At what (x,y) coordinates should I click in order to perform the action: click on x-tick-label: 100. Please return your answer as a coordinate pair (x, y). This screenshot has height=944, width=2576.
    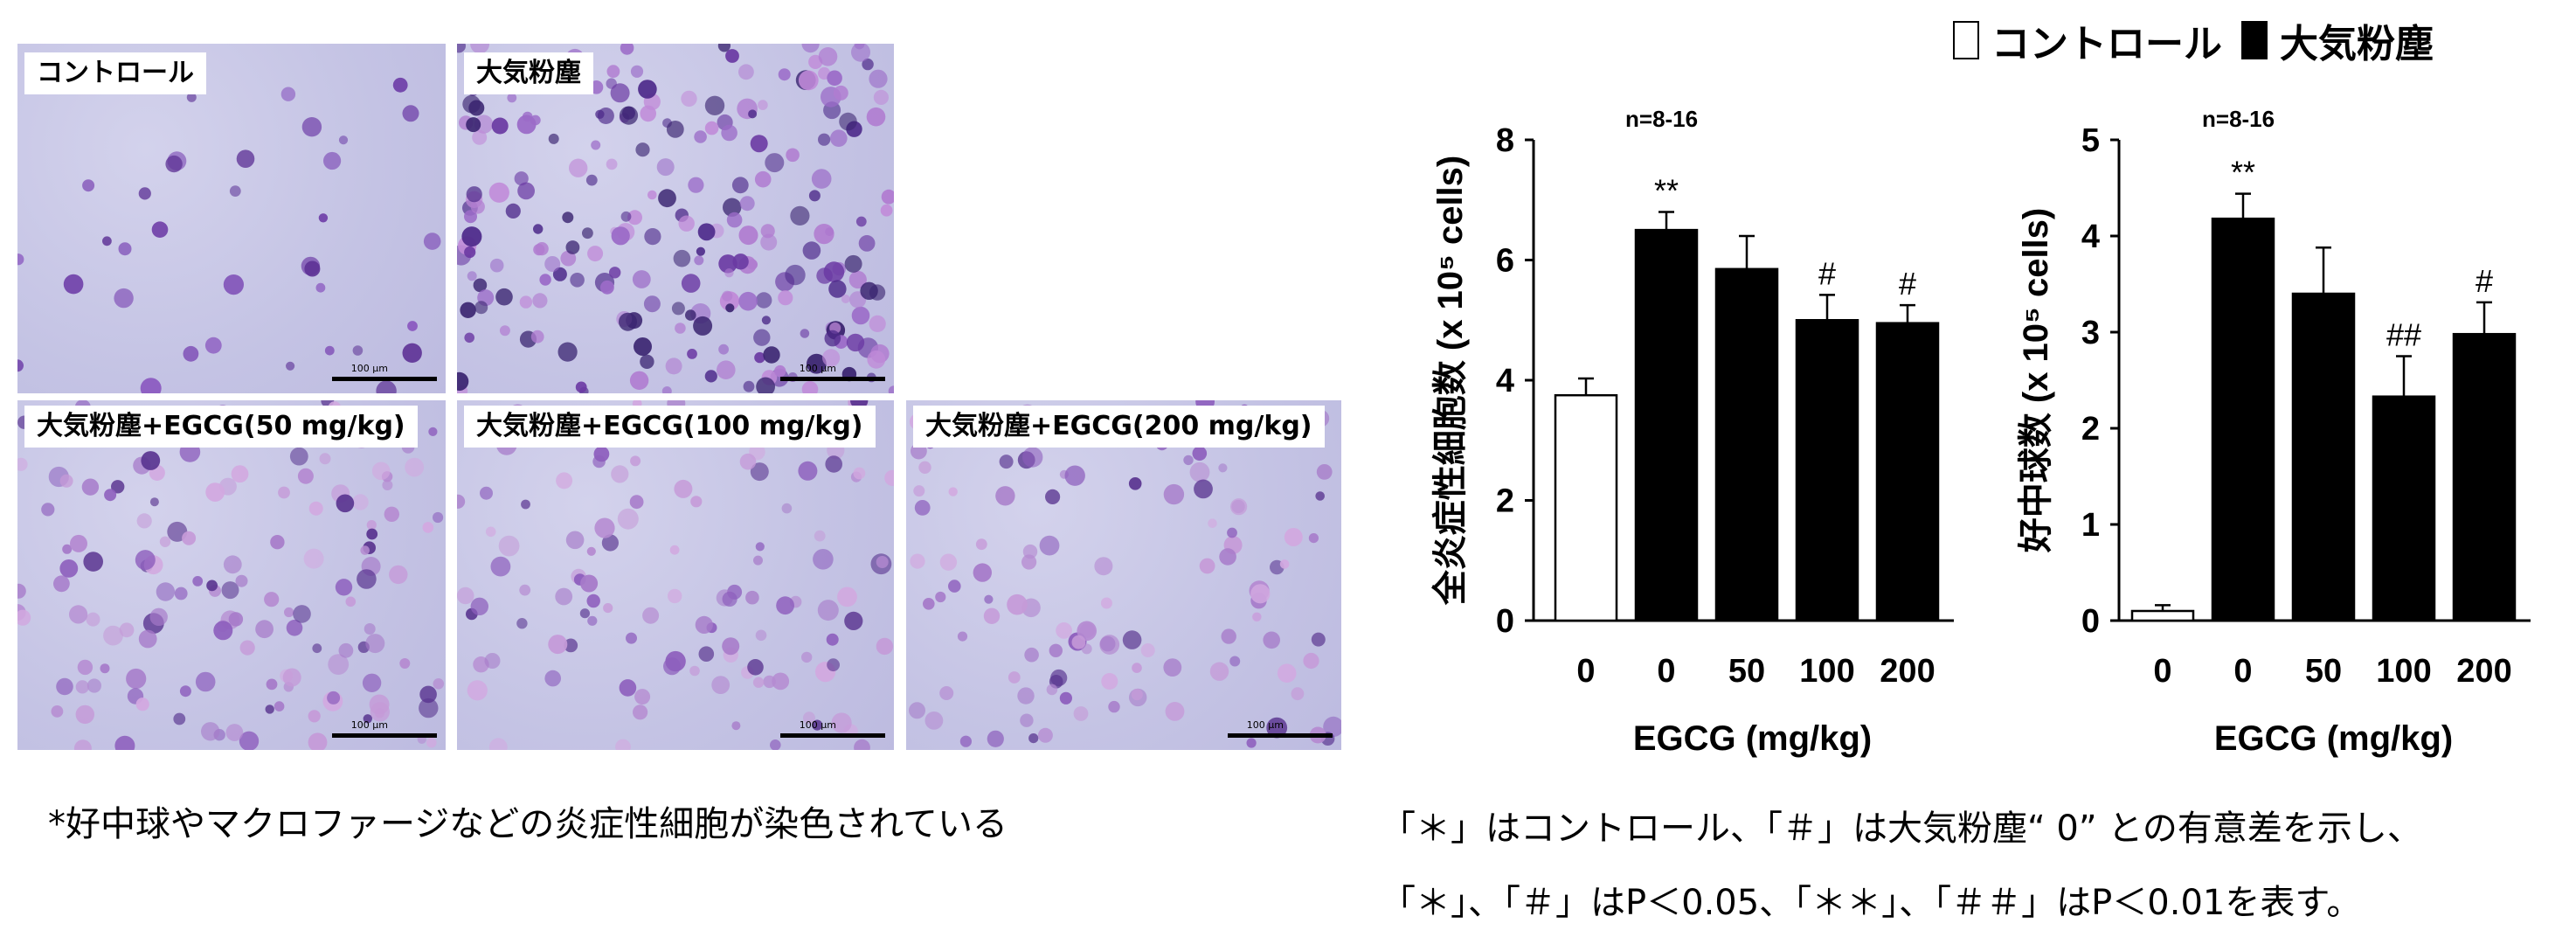
    Looking at the image, I should click on (2403, 671).